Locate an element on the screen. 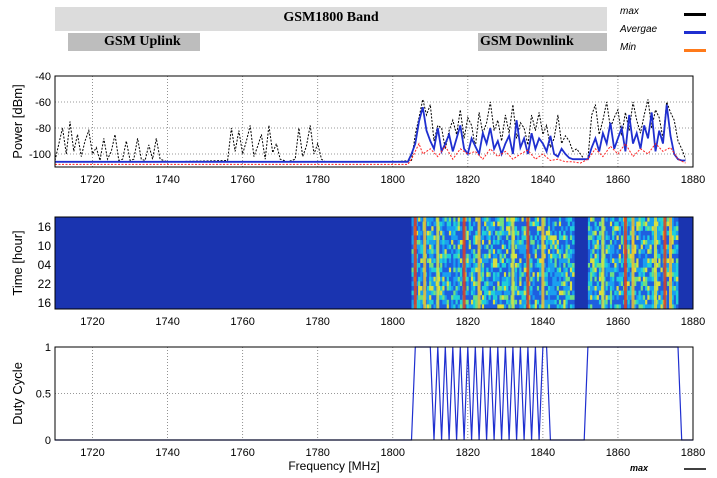 Image resolution: width=717 pixels, height=478 pixels. power-series-max is located at coordinates (370, 131).